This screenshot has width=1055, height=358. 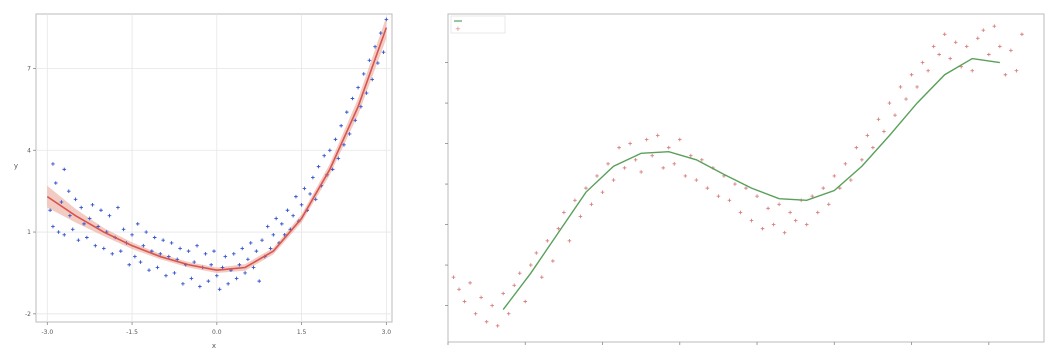 I want to click on left-y-tick-label: 7, so click(x=29, y=69).